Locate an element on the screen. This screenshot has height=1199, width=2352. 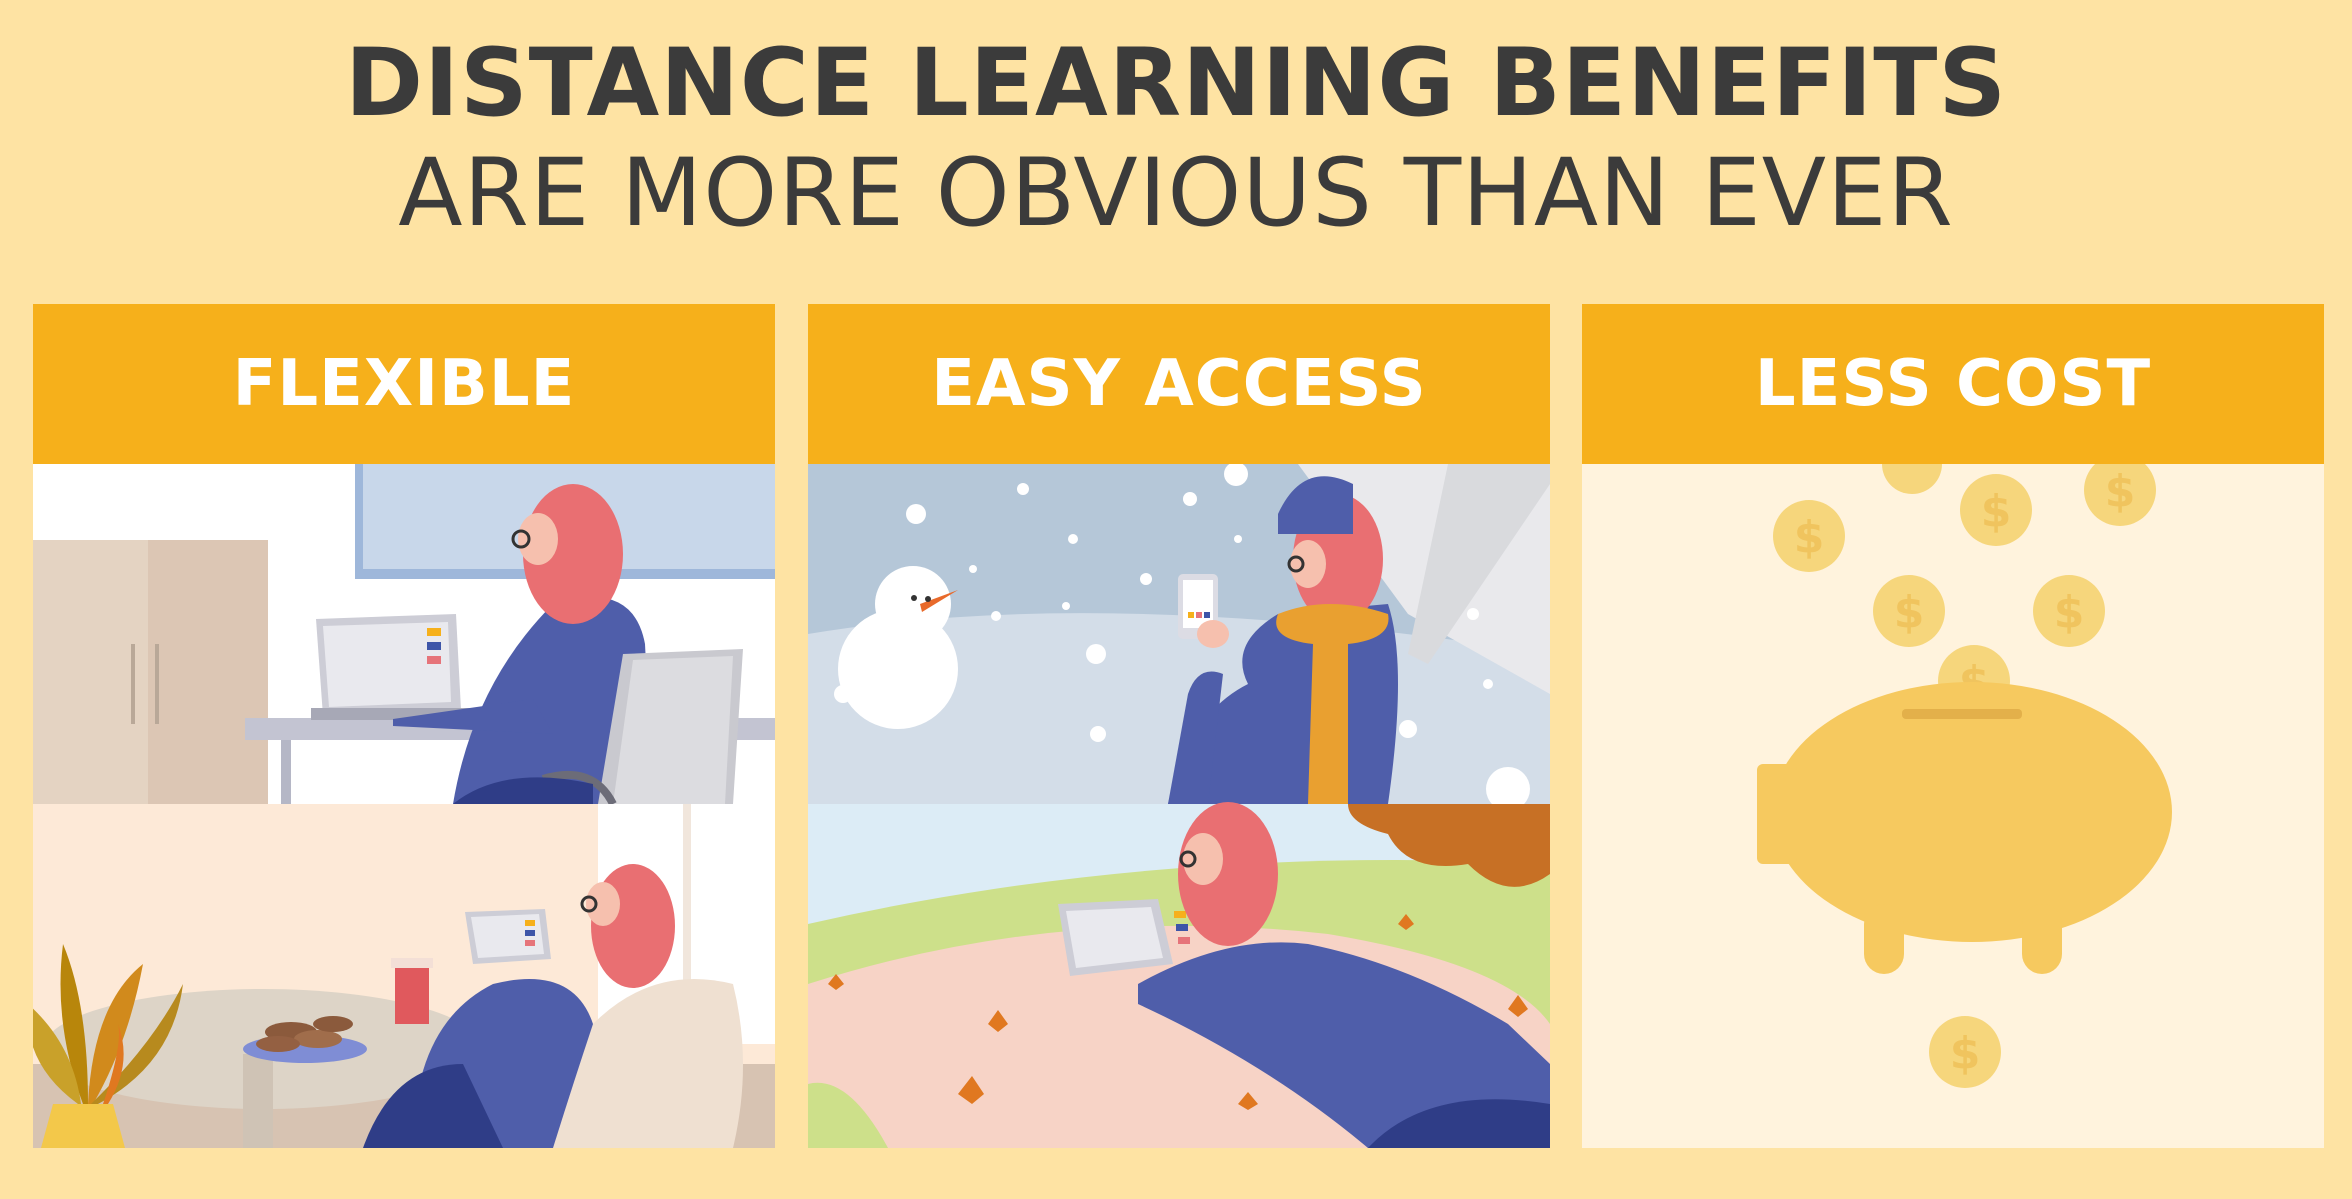
title-line-1: DISTANCE LEARNING BENEFITS is located at coordinates (1176, 83).